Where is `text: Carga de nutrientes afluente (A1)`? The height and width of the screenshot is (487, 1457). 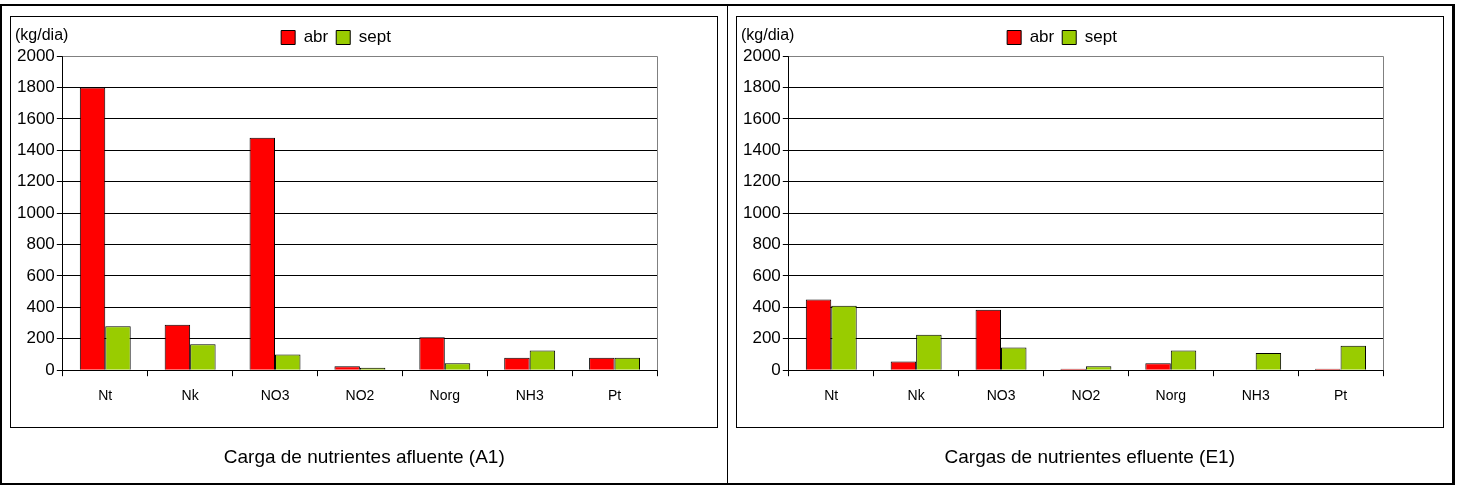
text: Carga de nutrientes afluente (A1) is located at coordinates (364, 457).